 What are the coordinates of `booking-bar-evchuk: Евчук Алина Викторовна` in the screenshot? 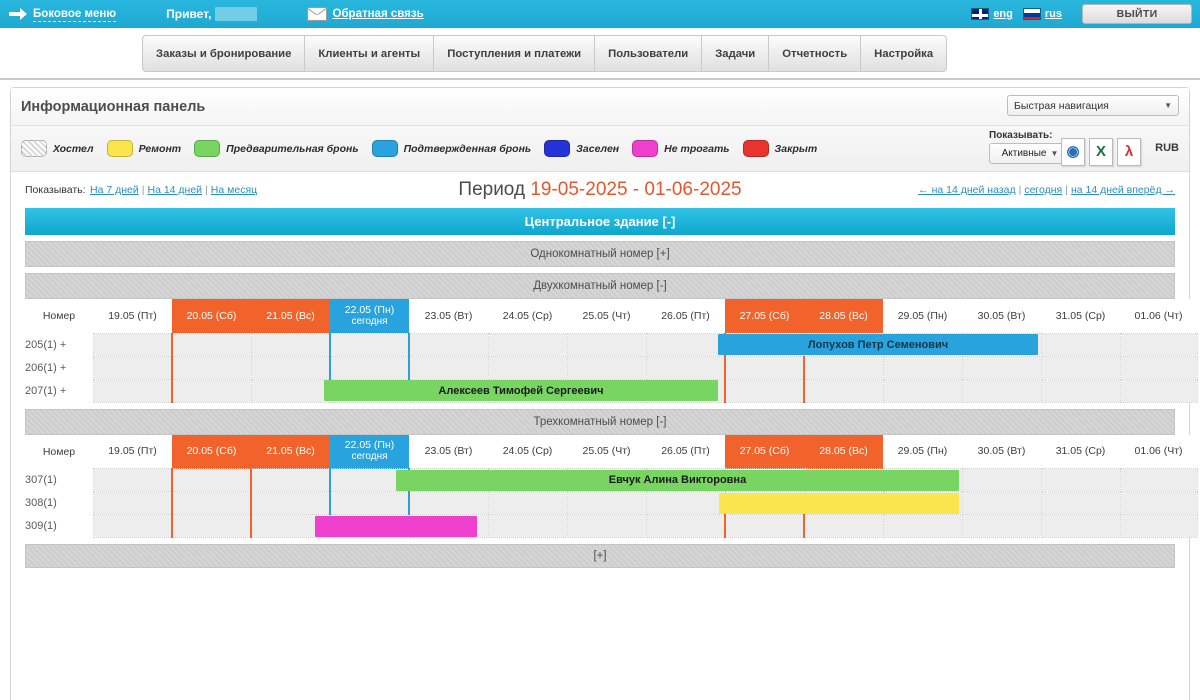 It's located at (677, 480).